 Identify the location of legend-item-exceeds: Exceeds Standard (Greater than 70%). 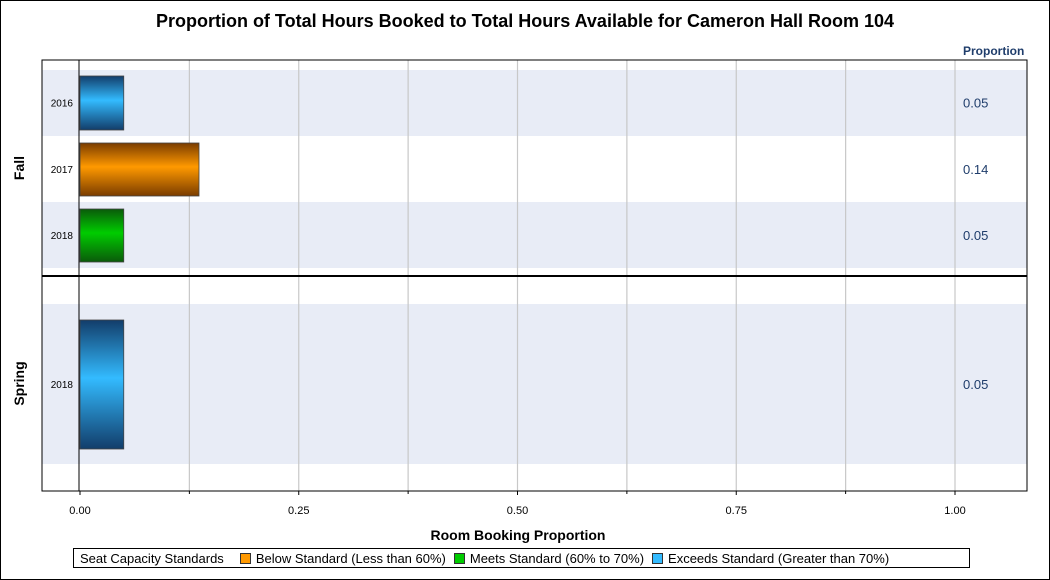
(770, 558).